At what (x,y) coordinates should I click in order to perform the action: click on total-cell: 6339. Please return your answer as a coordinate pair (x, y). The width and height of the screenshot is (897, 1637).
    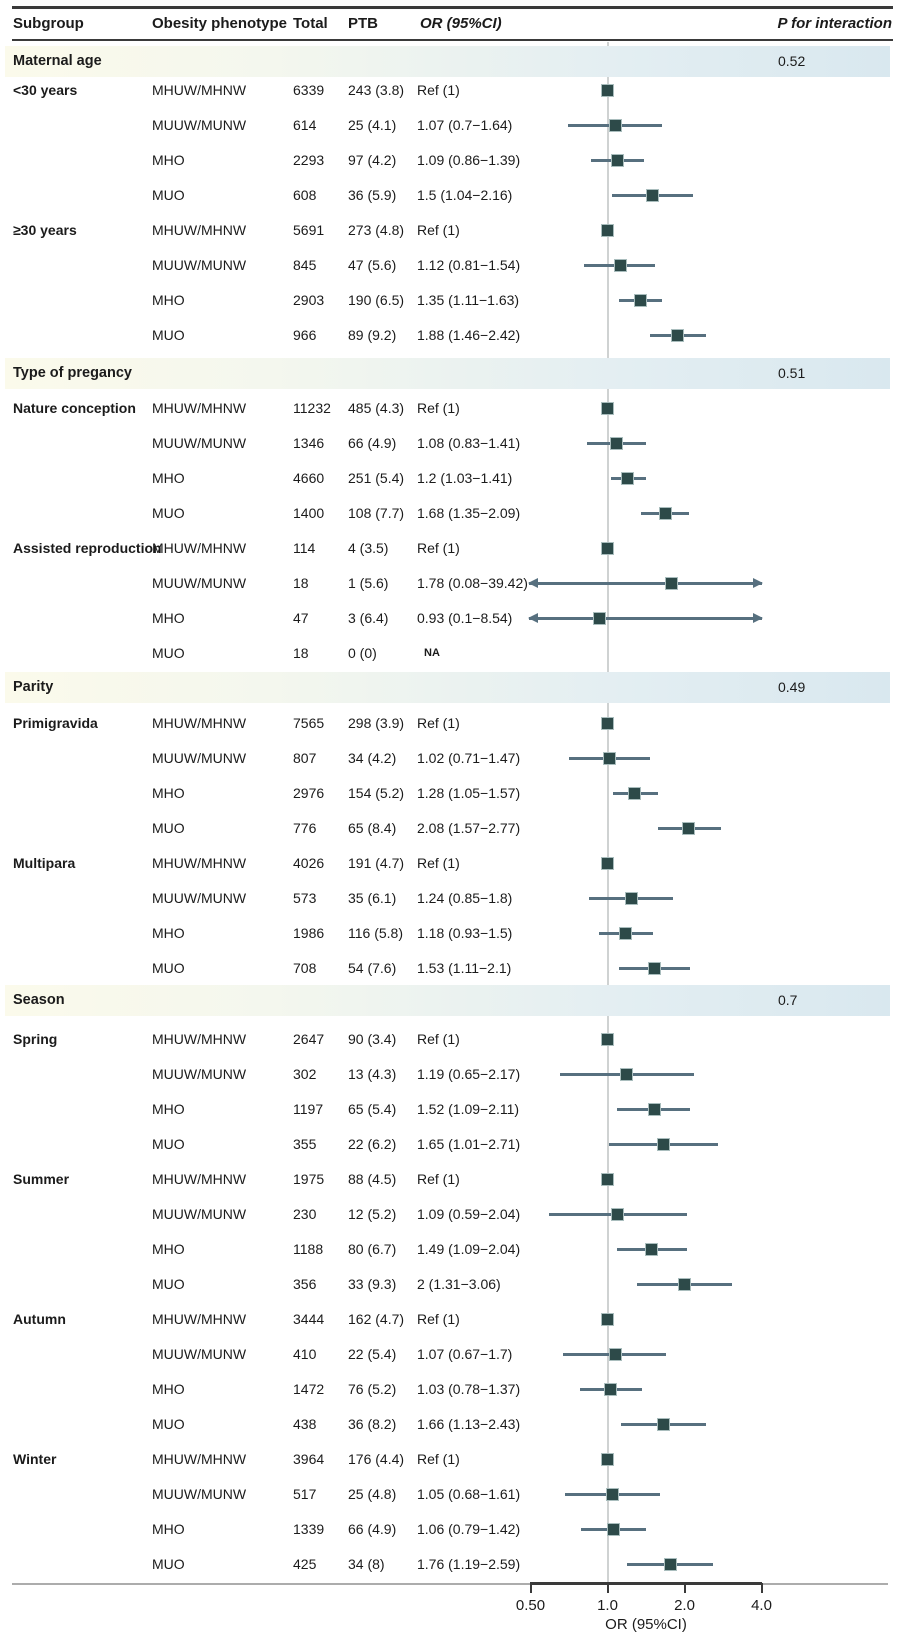
    Looking at the image, I should click on (309, 90).